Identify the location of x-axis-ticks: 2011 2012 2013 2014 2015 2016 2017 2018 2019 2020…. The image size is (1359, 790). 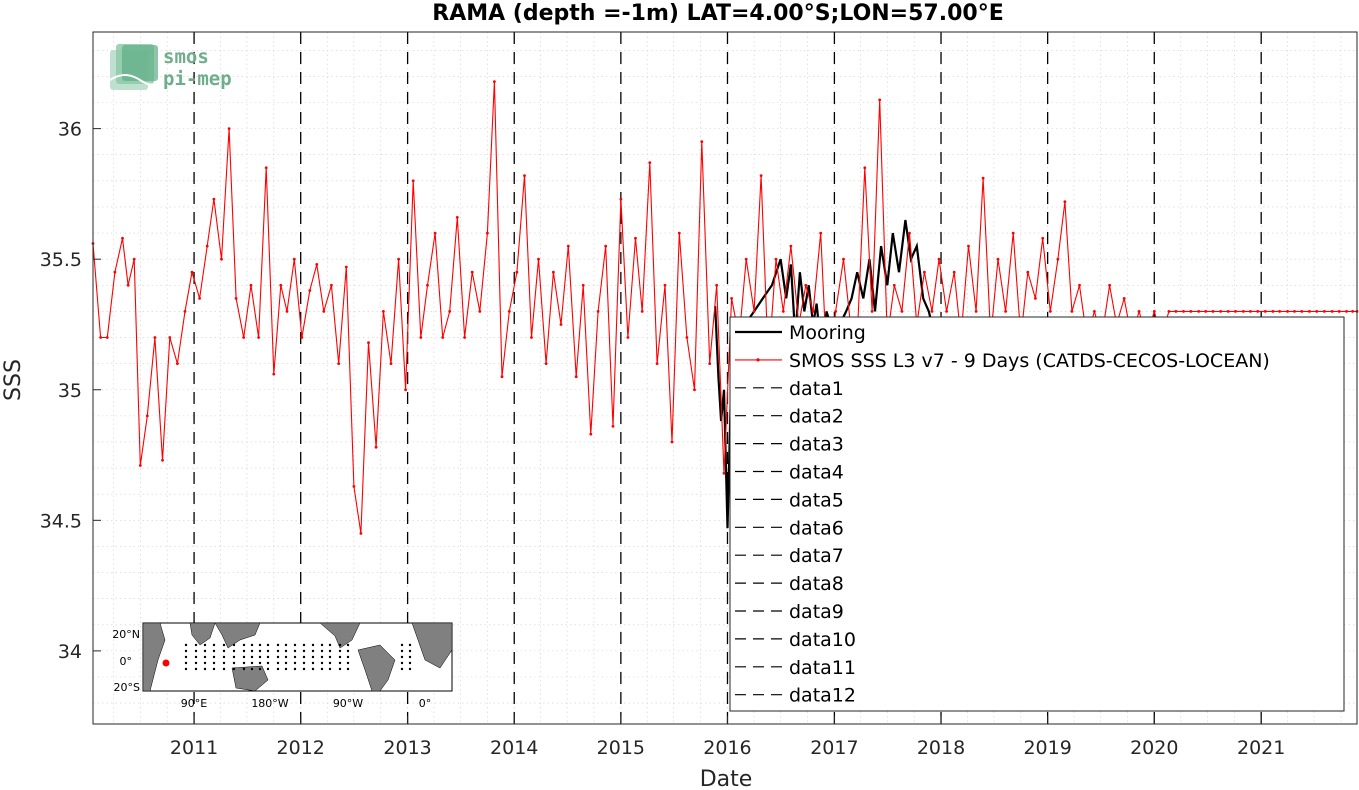
(727, 737).